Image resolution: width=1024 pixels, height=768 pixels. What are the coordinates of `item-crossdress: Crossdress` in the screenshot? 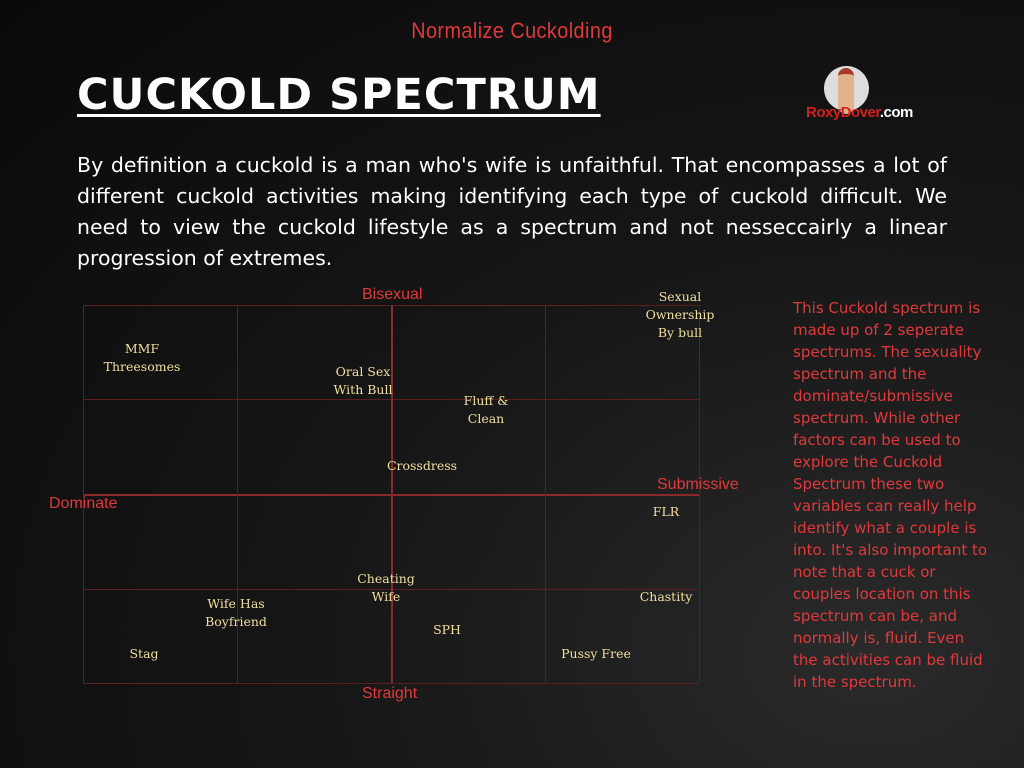 It's located at (422, 465).